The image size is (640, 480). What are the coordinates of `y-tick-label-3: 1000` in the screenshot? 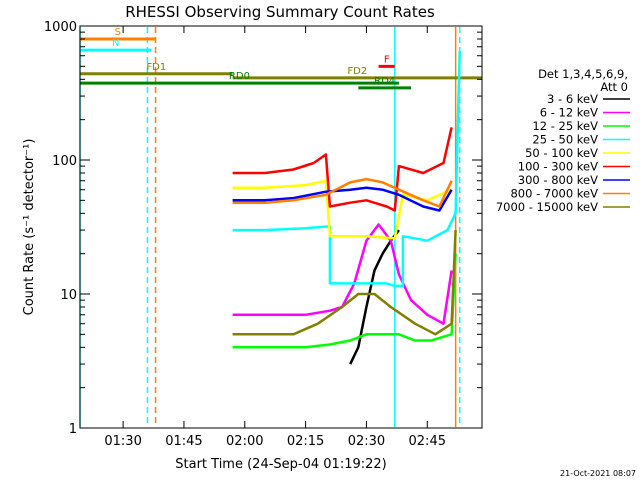 It's located at (60, 27).